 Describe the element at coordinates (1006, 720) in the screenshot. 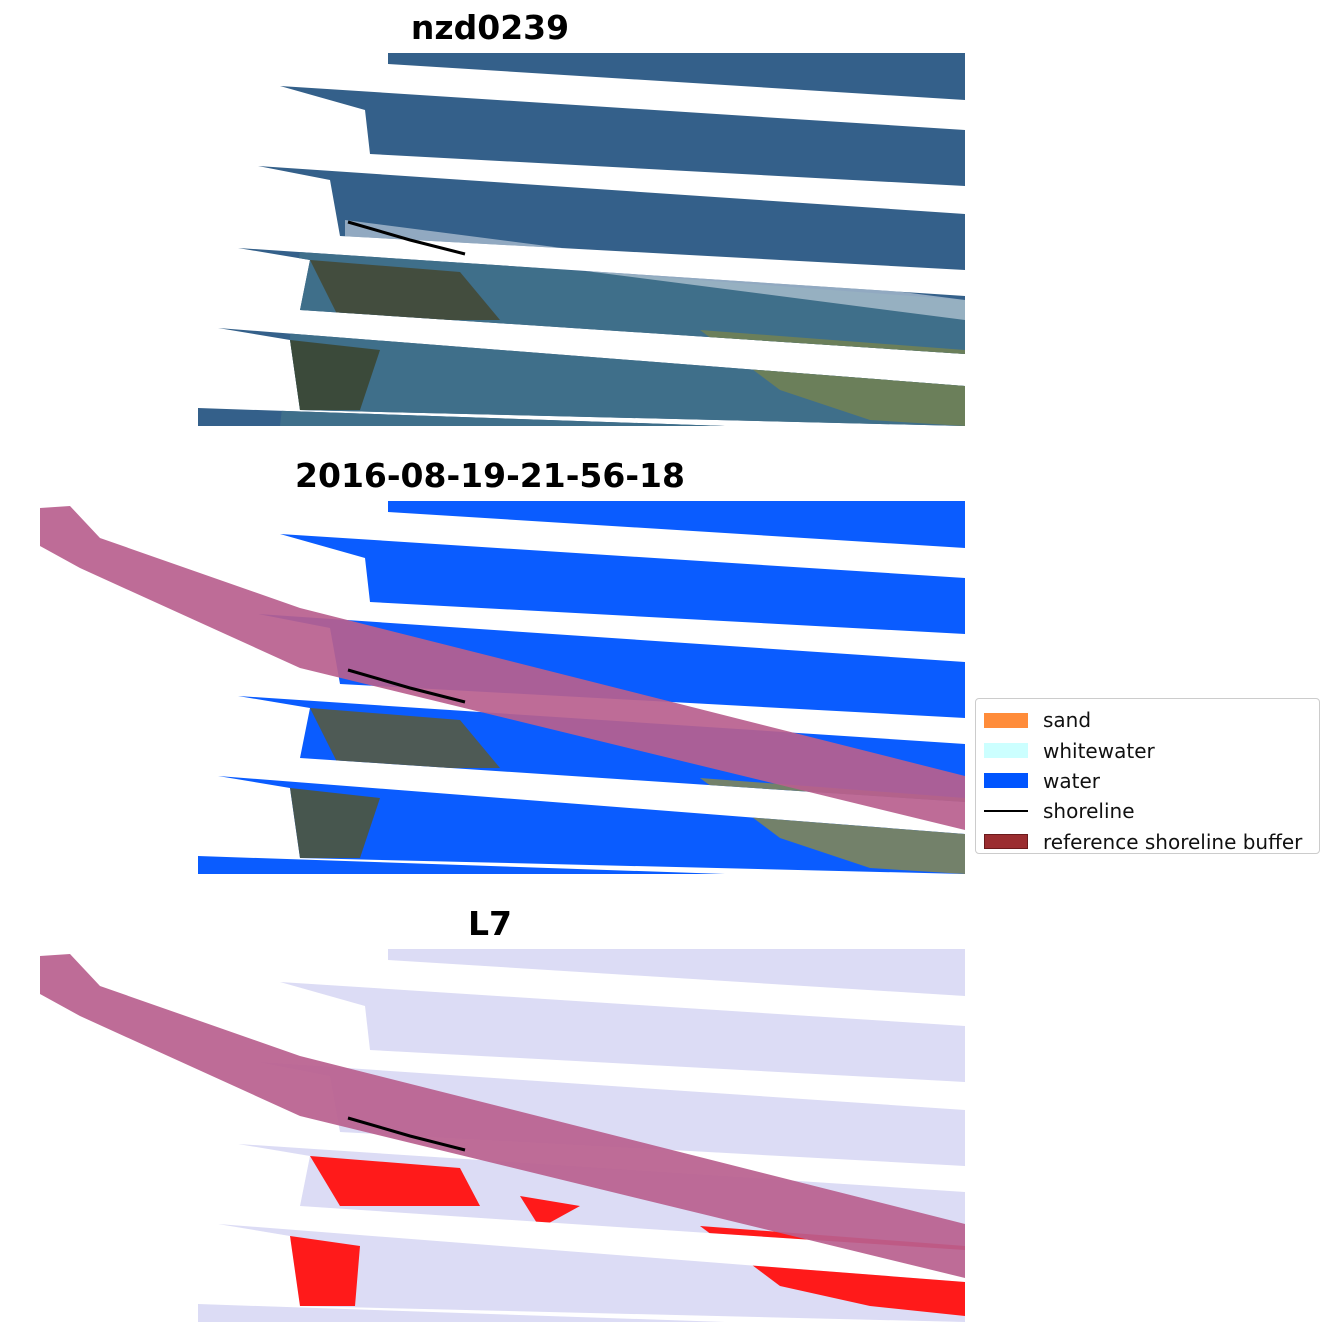

I see `sand-swatch` at that location.